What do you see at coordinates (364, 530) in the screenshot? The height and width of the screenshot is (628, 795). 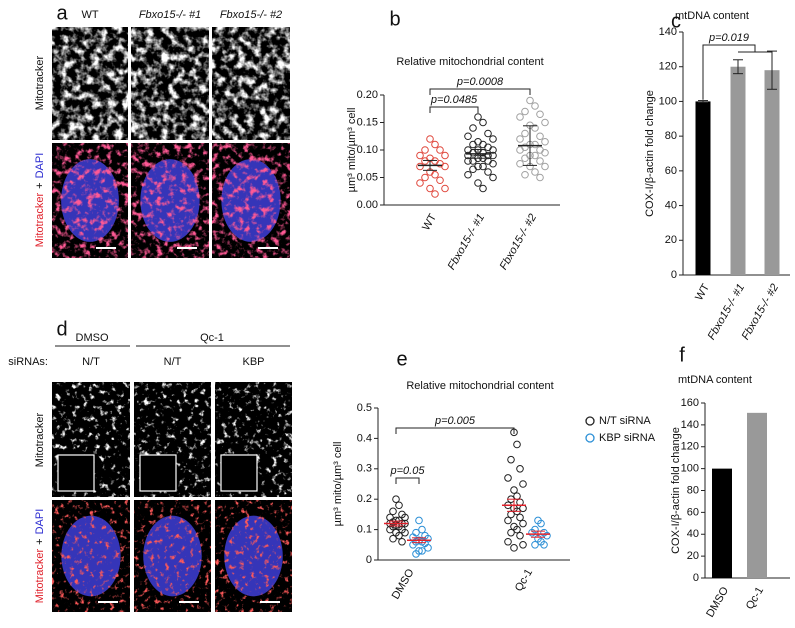 I see `y-tick-label: 0.1` at bounding box center [364, 530].